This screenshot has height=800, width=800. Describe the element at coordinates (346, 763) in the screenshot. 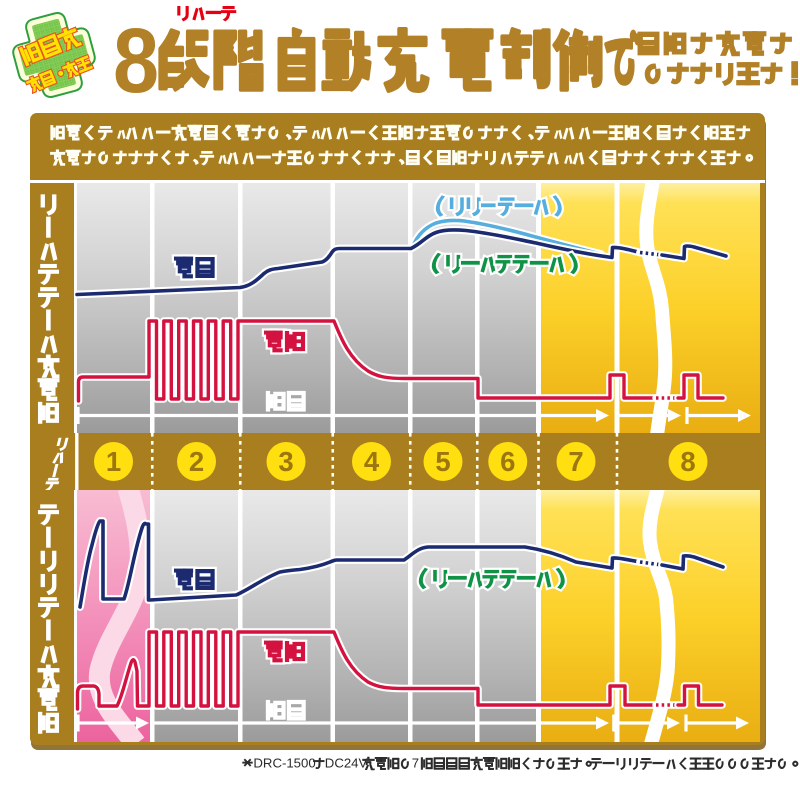

I see `svg-text: DC24V` at that location.